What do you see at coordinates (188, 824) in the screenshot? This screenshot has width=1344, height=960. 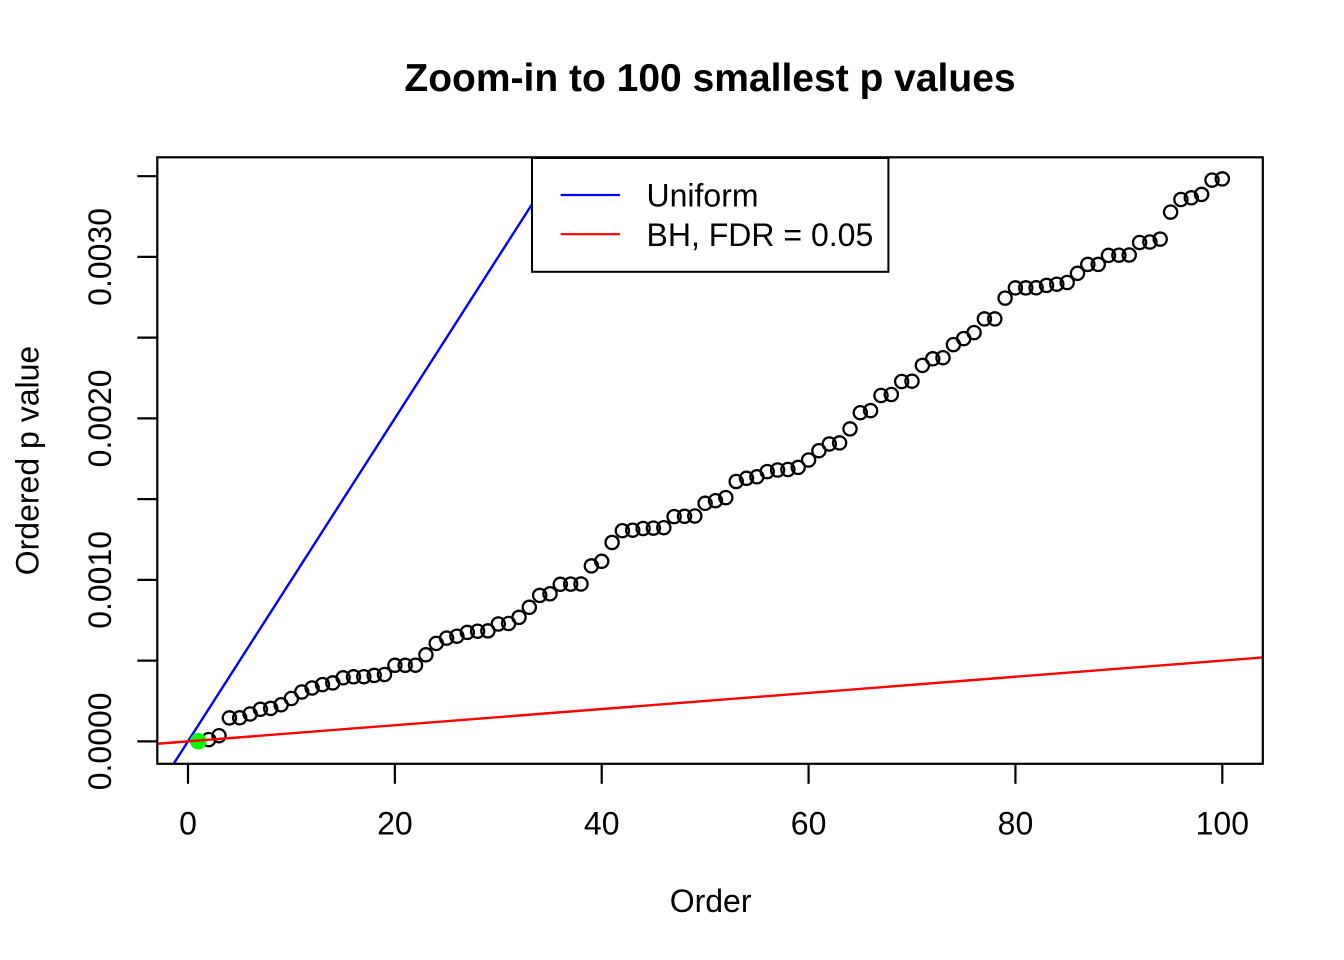 I see `svg-text: 0` at bounding box center [188, 824].